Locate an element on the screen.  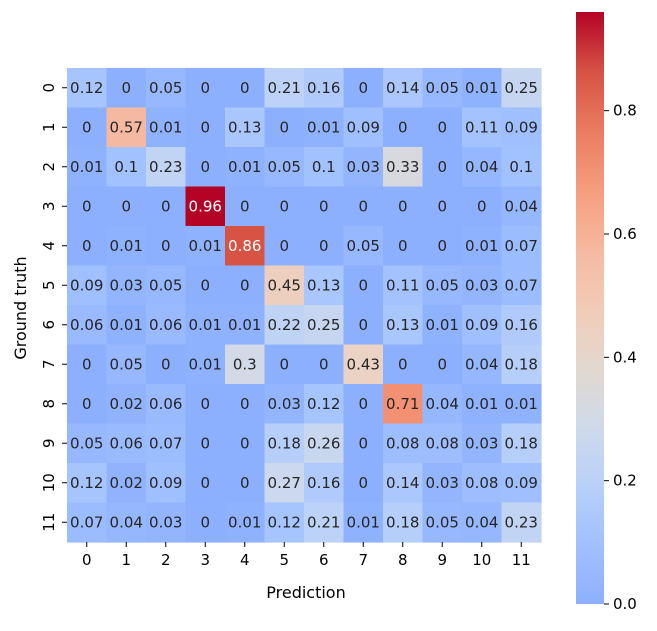
x-tick-label: 3 is located at coordinates (205, 560).